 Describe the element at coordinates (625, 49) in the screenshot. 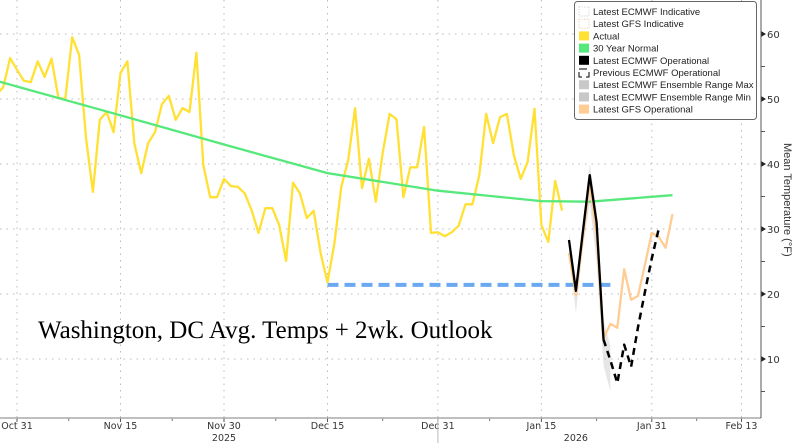

I see `legend-label: 30 Year Normal` at that location.